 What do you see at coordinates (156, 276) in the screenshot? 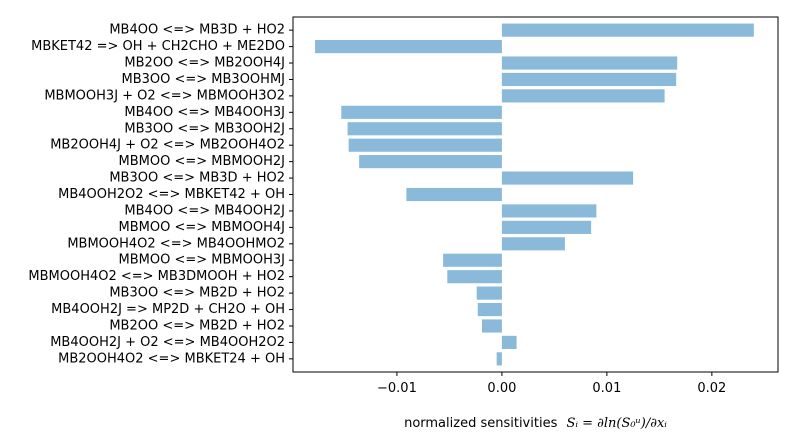
I see `category-label: MBMOOH4O2 <=> MB3DMOOH + HO2` at bounding box center [156, 276].